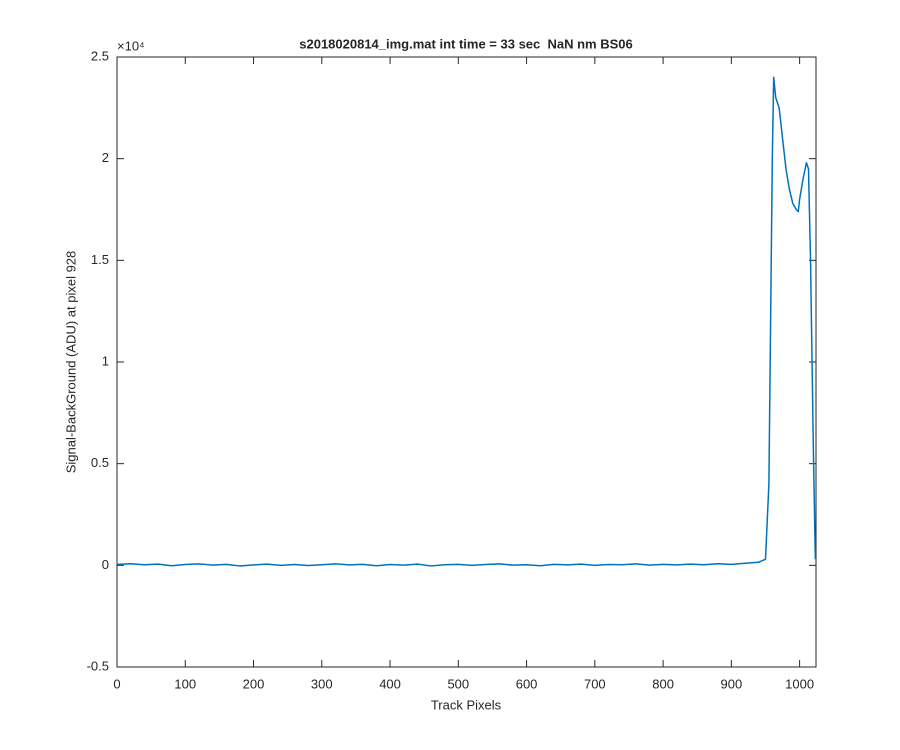 This screenshot has width=900, height=750. I want to click on y-tick-label: 2.5, so click(100, 55).